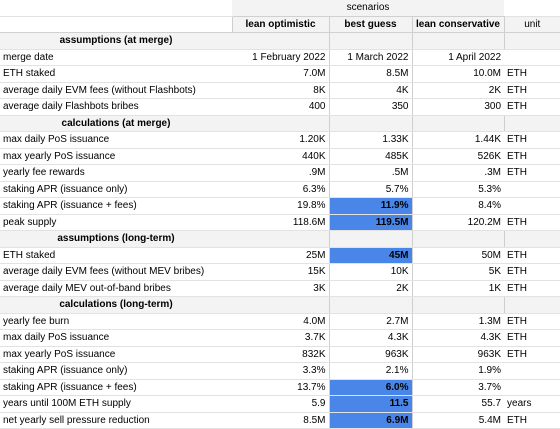 The height and width of the screenshot is (429, 560). Describe the element at coordinates (458, 24) in the screenshot. I see `column-header-lean-conservative: lean conservative` at that location.